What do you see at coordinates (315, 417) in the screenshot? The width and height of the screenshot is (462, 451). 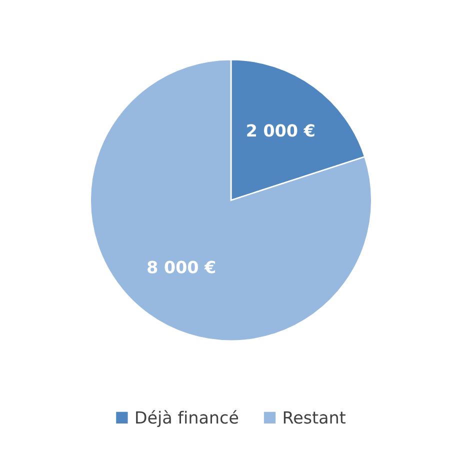 I see `legend-label: Restant` at bounding box center [315, 417].